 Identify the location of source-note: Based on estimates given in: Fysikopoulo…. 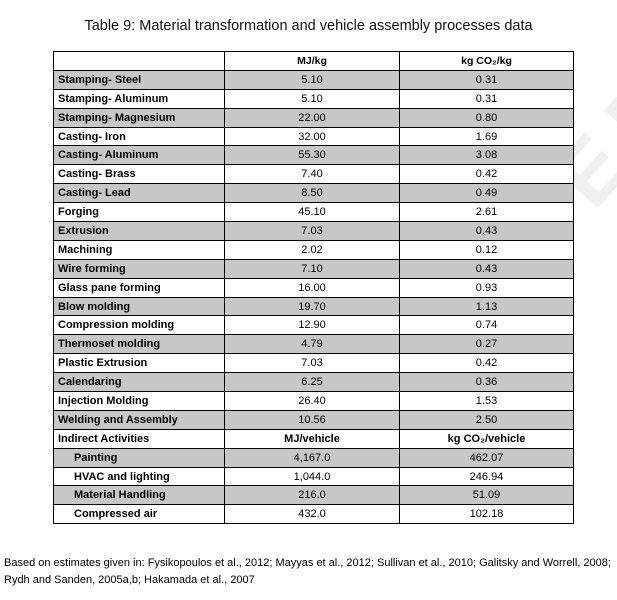
(307, 571).